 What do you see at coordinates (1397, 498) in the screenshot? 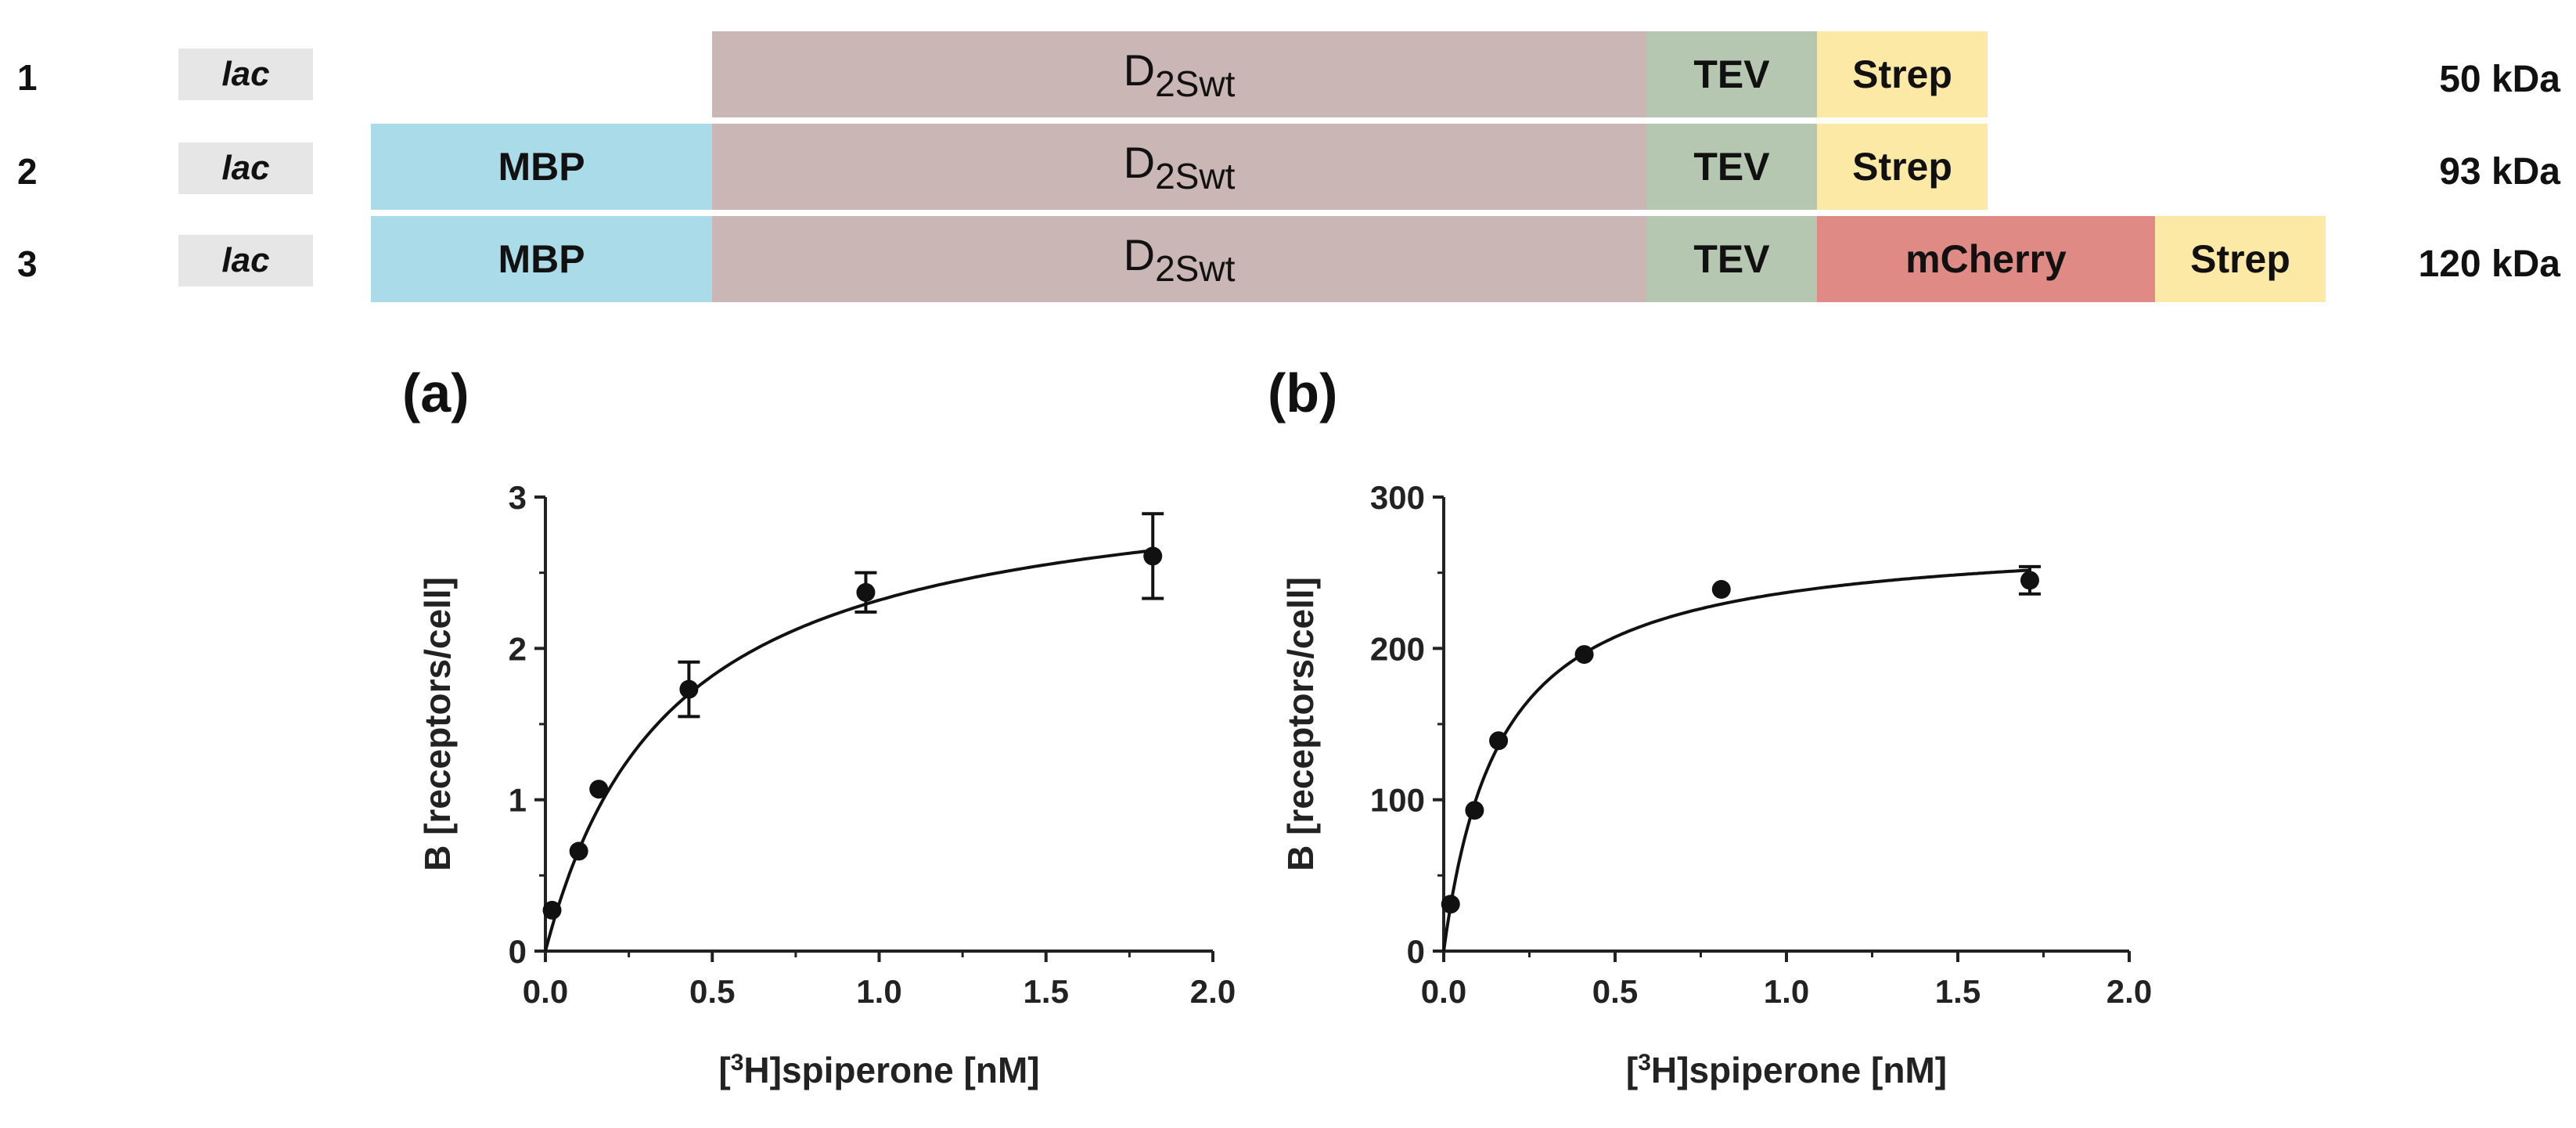
I see `y-tick-label: 300` at bounding box center [1397, 498].